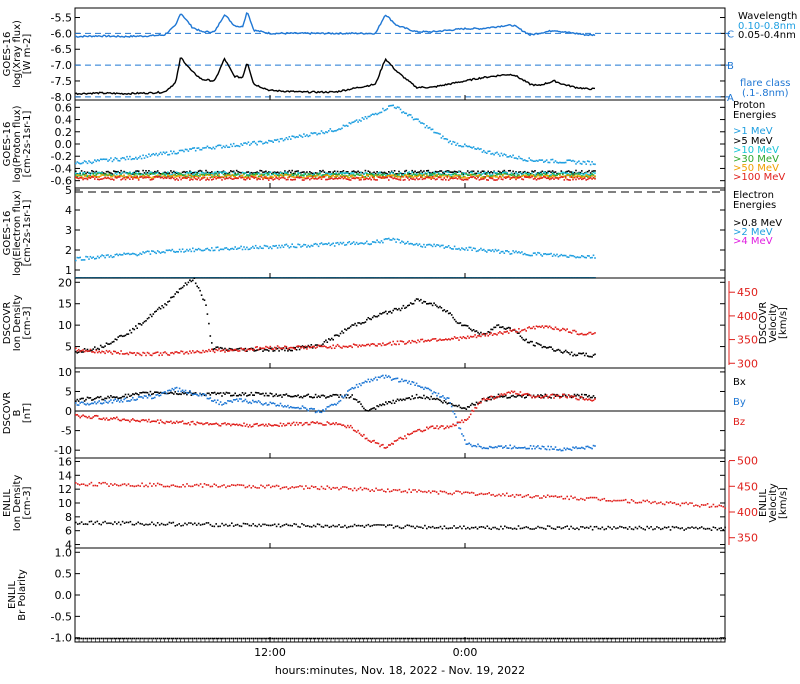  I want to click on y-axis-label-line: [cm-3], so click(27, 502).